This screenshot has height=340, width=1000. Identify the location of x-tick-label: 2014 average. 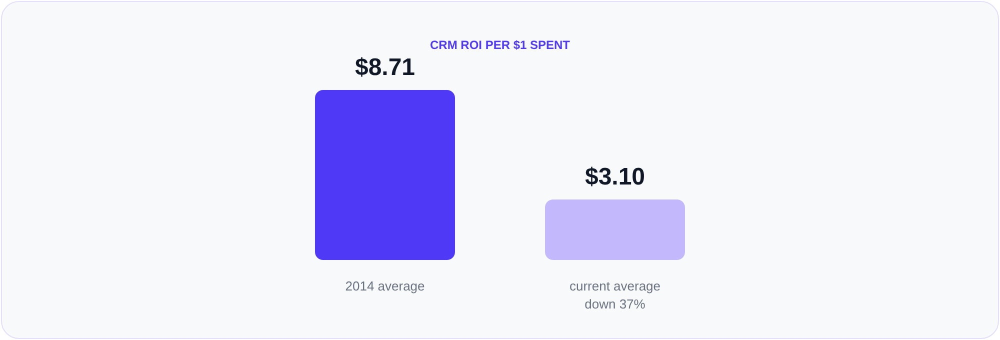
(385, 286).